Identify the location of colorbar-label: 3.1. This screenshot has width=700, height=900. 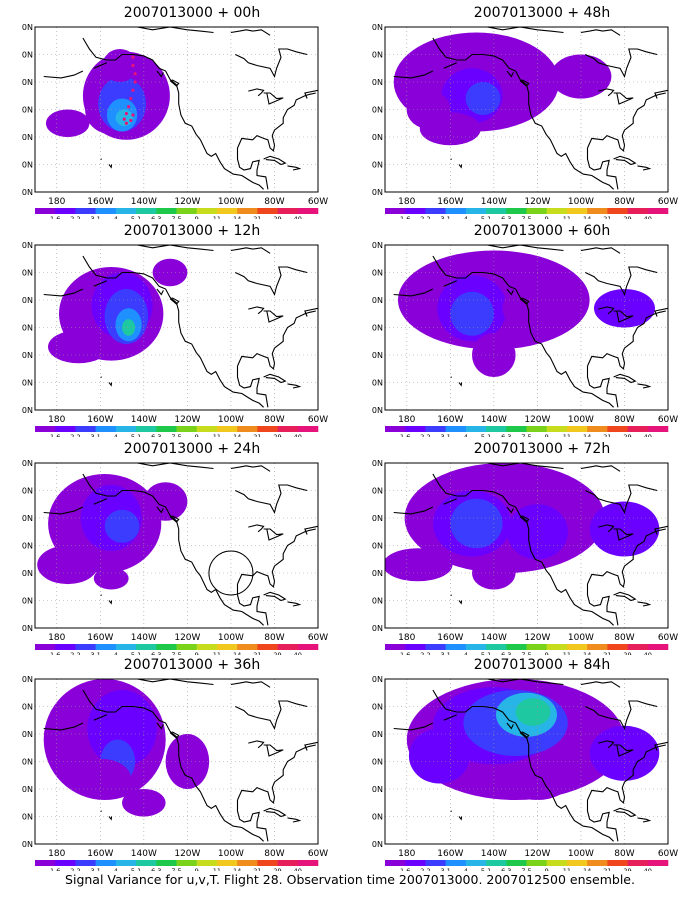
(95, 217).